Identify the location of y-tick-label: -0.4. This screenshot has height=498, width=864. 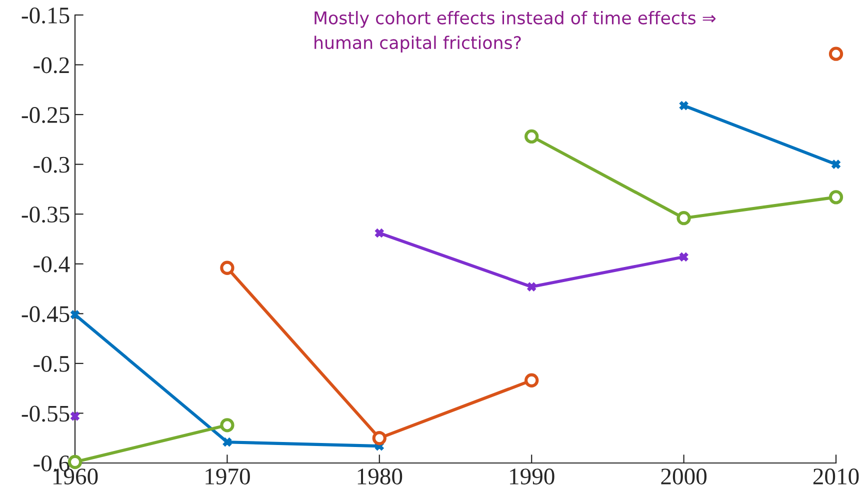
(52, 264).